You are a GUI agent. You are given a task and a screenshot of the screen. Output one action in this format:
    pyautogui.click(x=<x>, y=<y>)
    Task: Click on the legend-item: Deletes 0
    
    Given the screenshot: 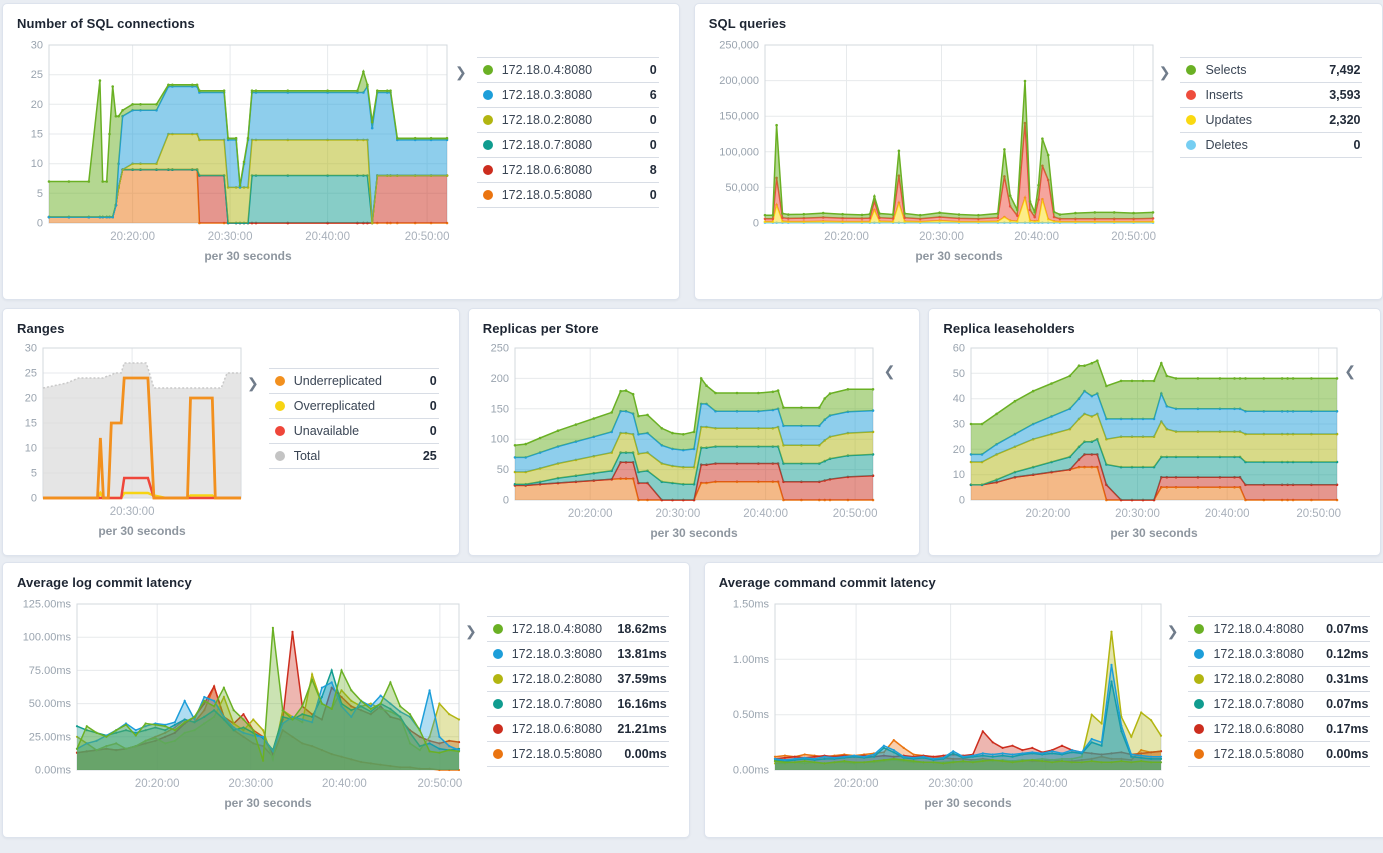 What is the action you would take?
    pyautogui.click(x=1271, y=145)
    